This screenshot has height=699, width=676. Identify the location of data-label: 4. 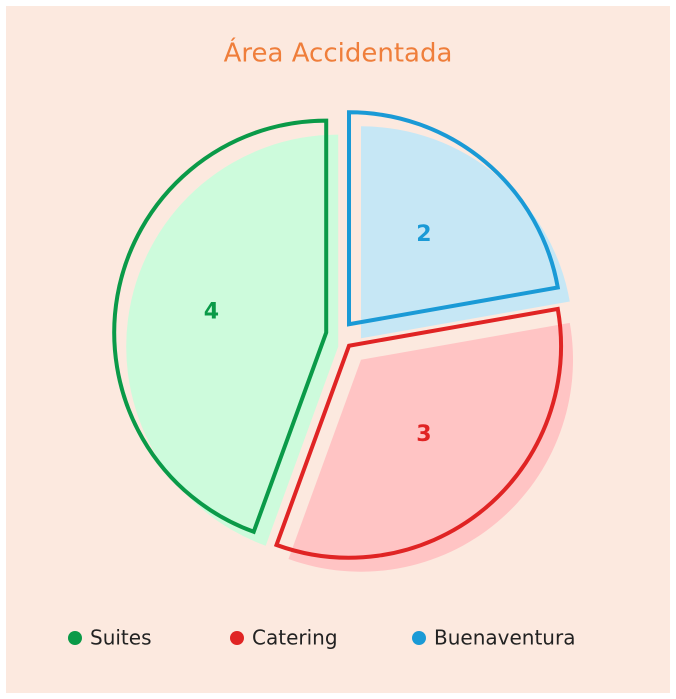
(211, 311).